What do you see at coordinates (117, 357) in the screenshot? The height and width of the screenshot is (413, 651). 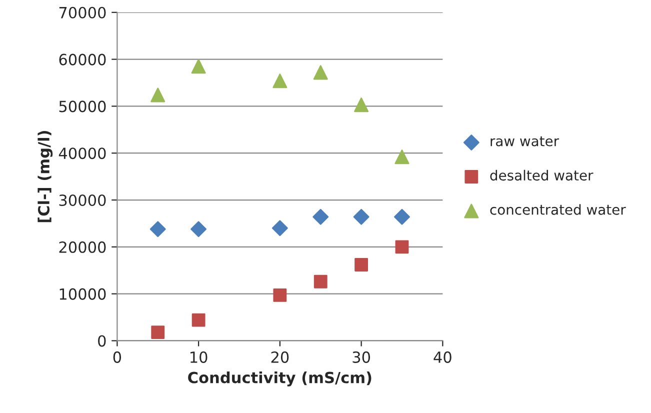 I see `x-tick-label: 0` at bounding box center [117, 357].